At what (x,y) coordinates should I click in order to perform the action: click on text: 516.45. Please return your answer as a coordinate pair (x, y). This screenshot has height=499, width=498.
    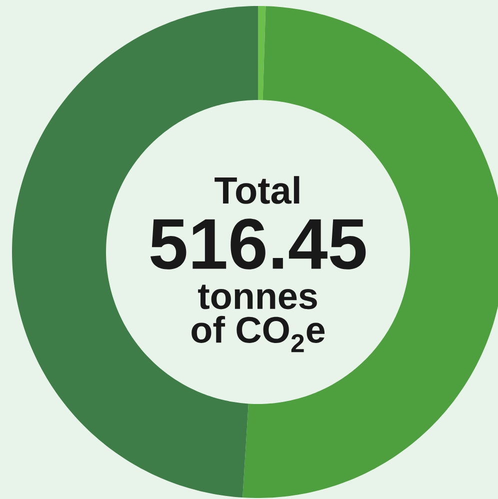
    Looking at the image, I should click on (258, 244).